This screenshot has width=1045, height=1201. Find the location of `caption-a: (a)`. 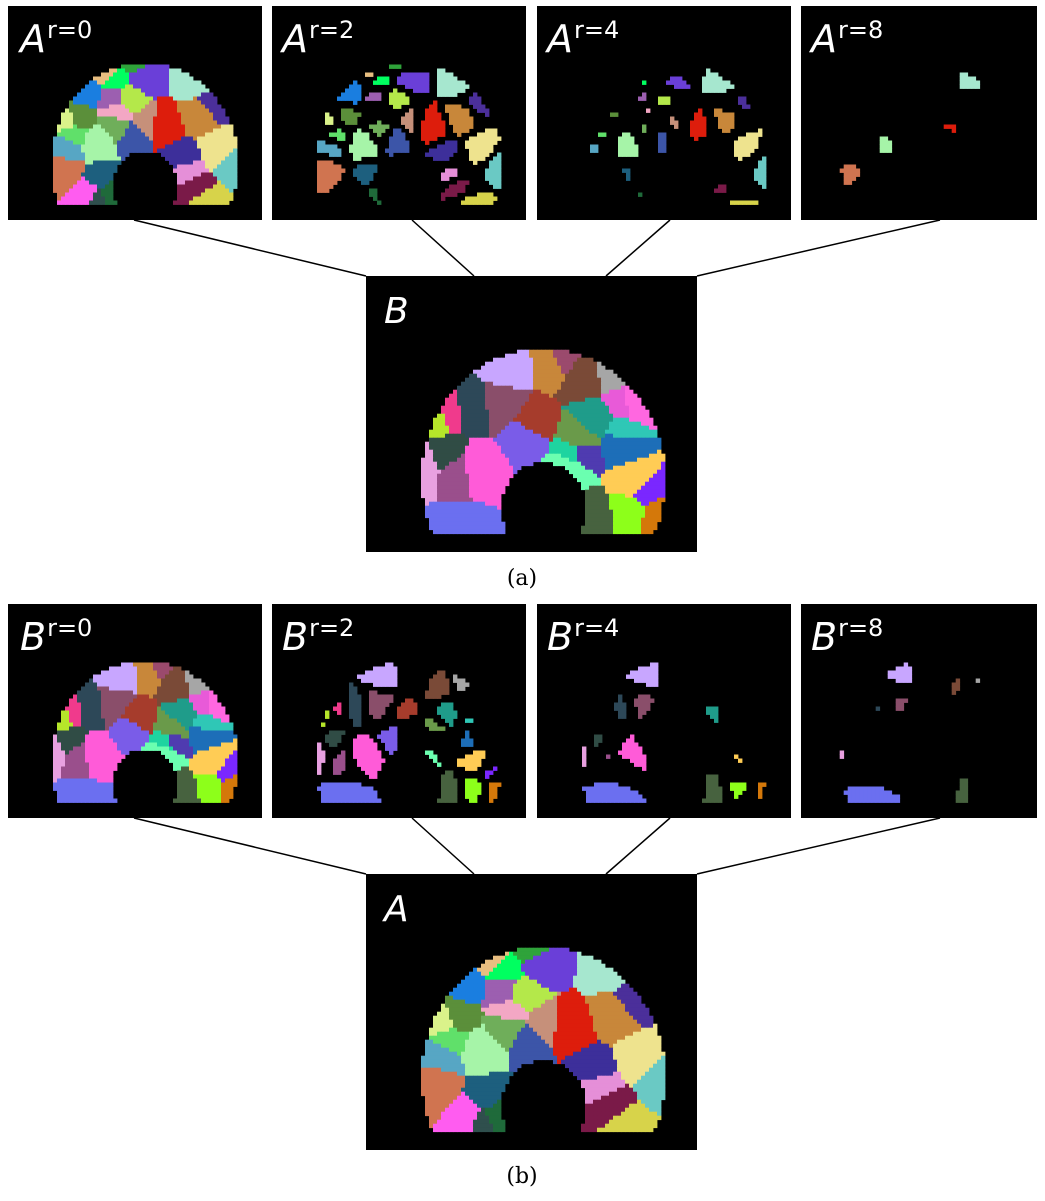

caption-a: (a) is located at coordinates (522, 578).